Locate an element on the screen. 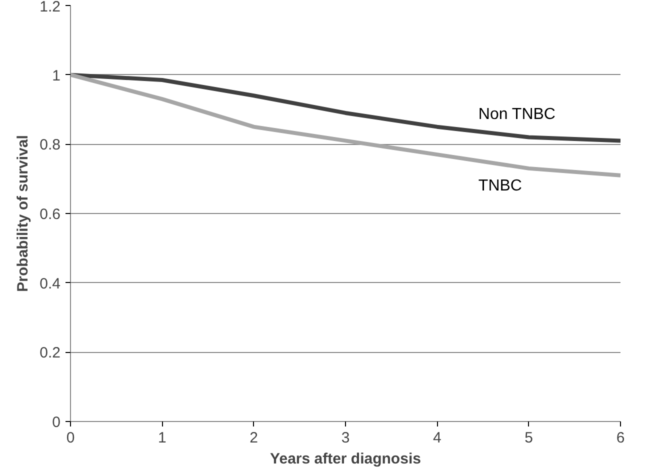  x-tick-label: 4 is located at coordinates (437, 438).